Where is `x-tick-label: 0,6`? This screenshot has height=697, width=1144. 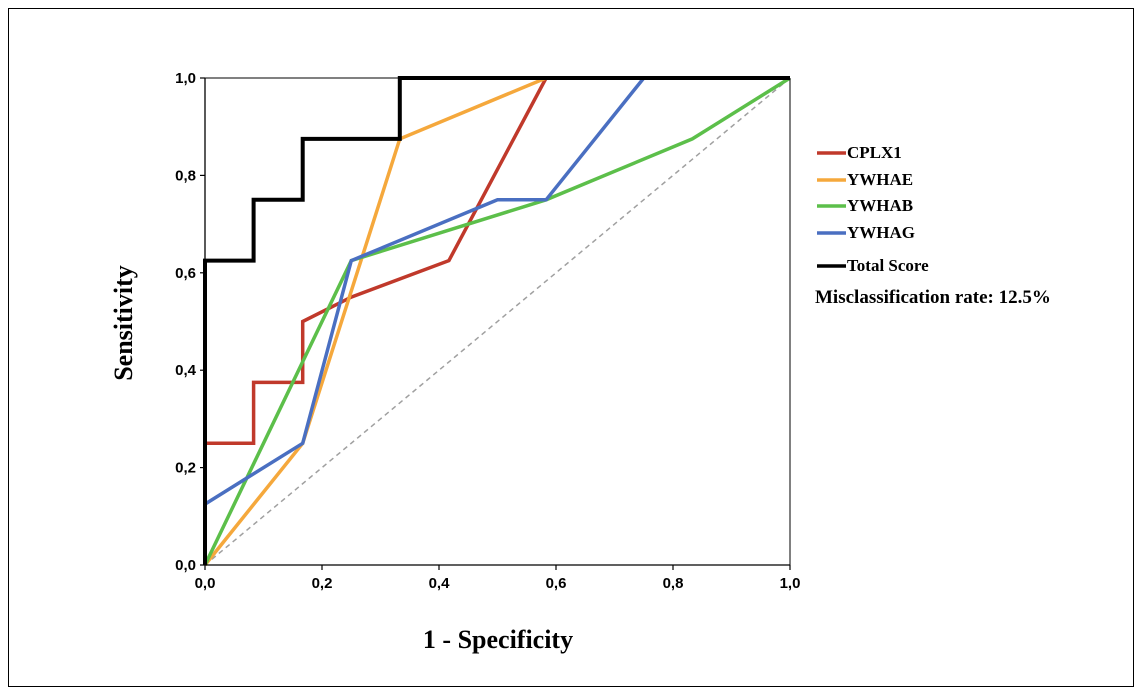 x-tick-label: 0,6 is located at coordinates (556, 583).